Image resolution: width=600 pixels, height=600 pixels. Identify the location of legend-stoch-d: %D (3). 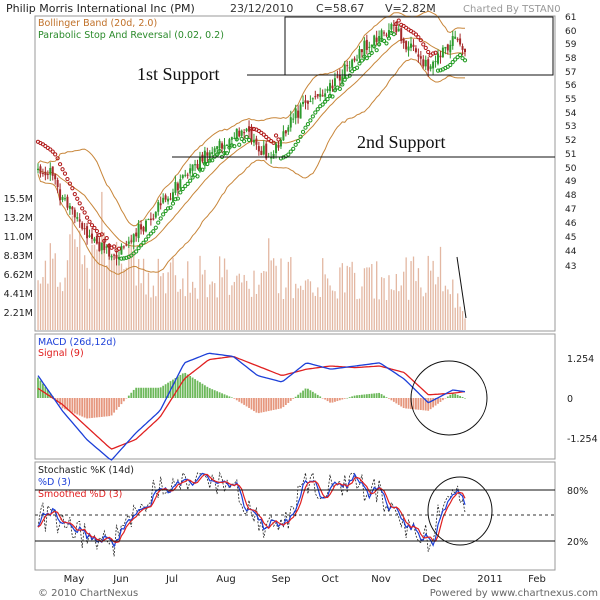
(54, 482).